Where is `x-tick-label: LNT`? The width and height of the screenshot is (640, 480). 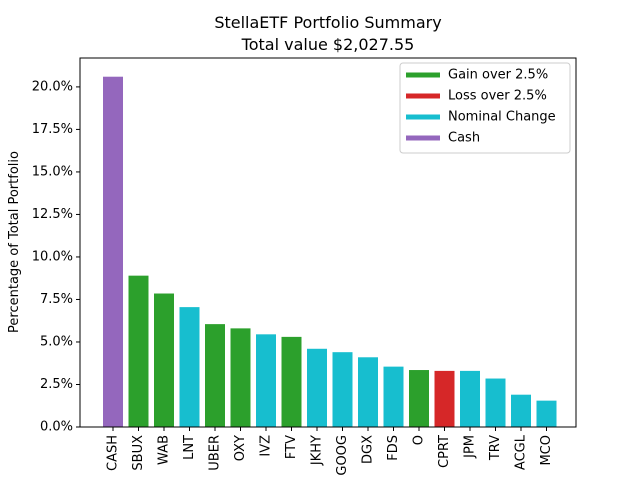 x-tick-label: LNT is located at coordinates (189, 447).